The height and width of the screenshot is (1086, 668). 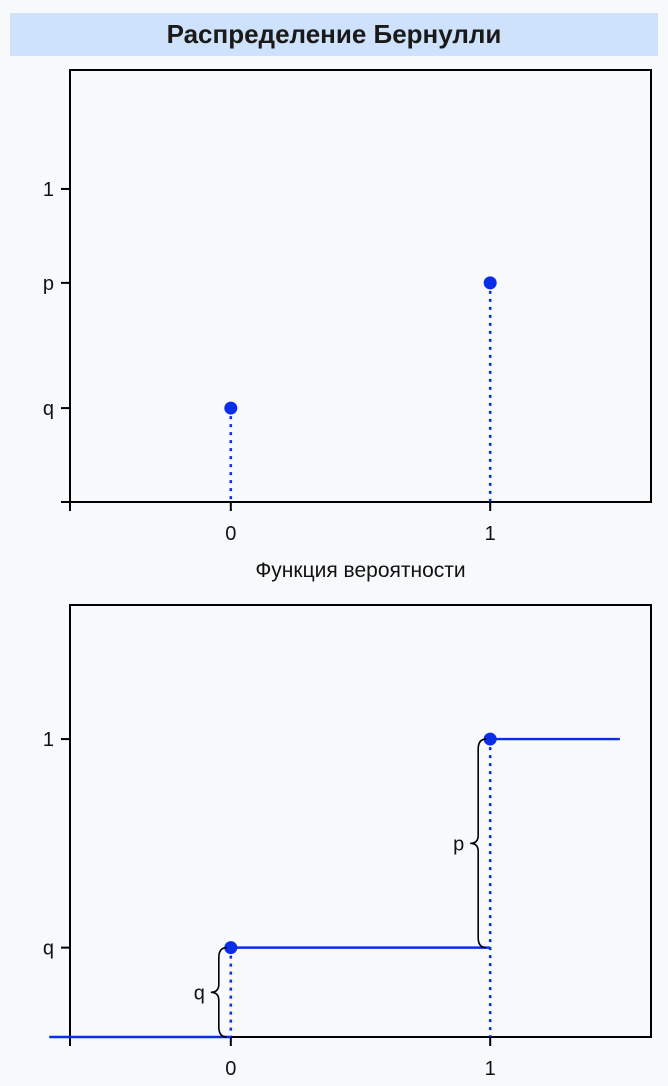 What do you see at coordinates (48, 740) in the screenshot?
I see `cdf-y-tick-label: 1` at bounding box center [48, 740].